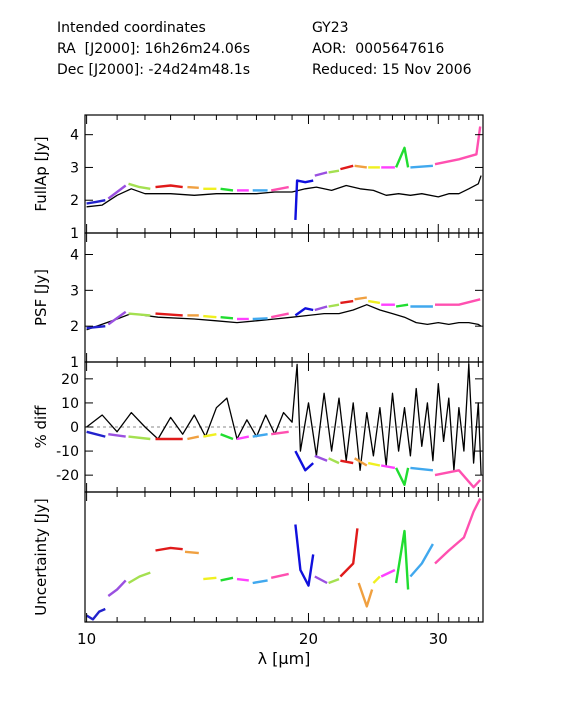 This screenshot has width=566, height=708. I want to click on header-left-line-3: Dec [J2000]: -24d24m48.1s, so click(154, 70).